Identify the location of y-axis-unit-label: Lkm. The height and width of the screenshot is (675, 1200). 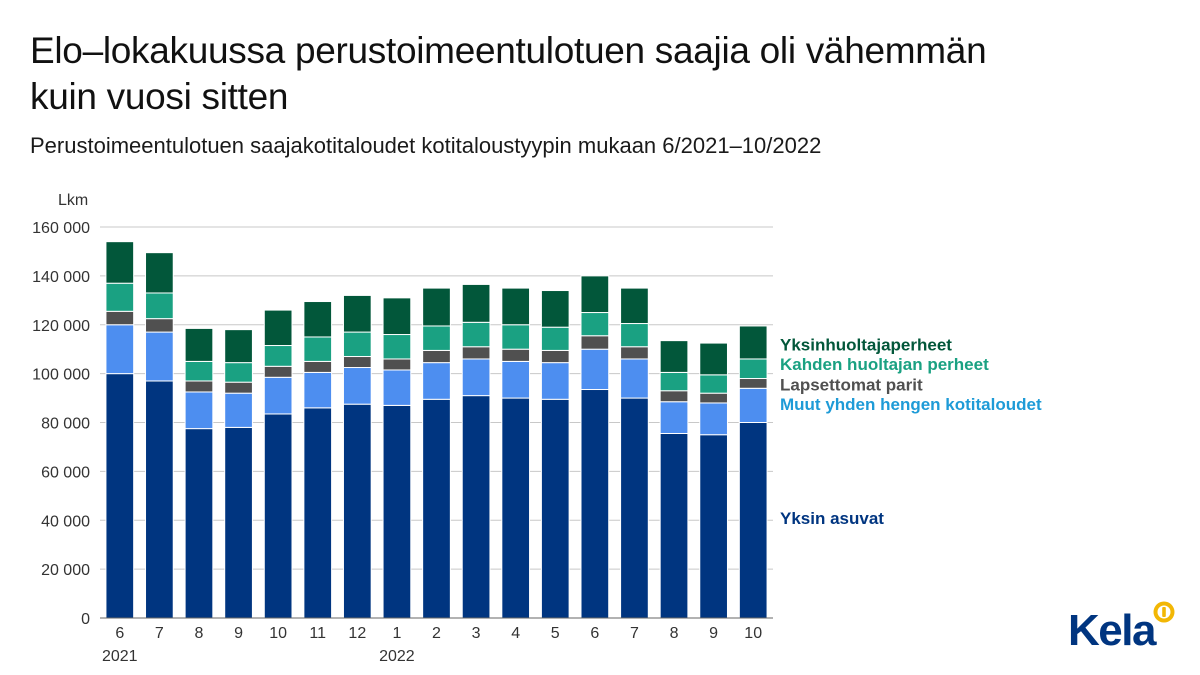
(73, 200).